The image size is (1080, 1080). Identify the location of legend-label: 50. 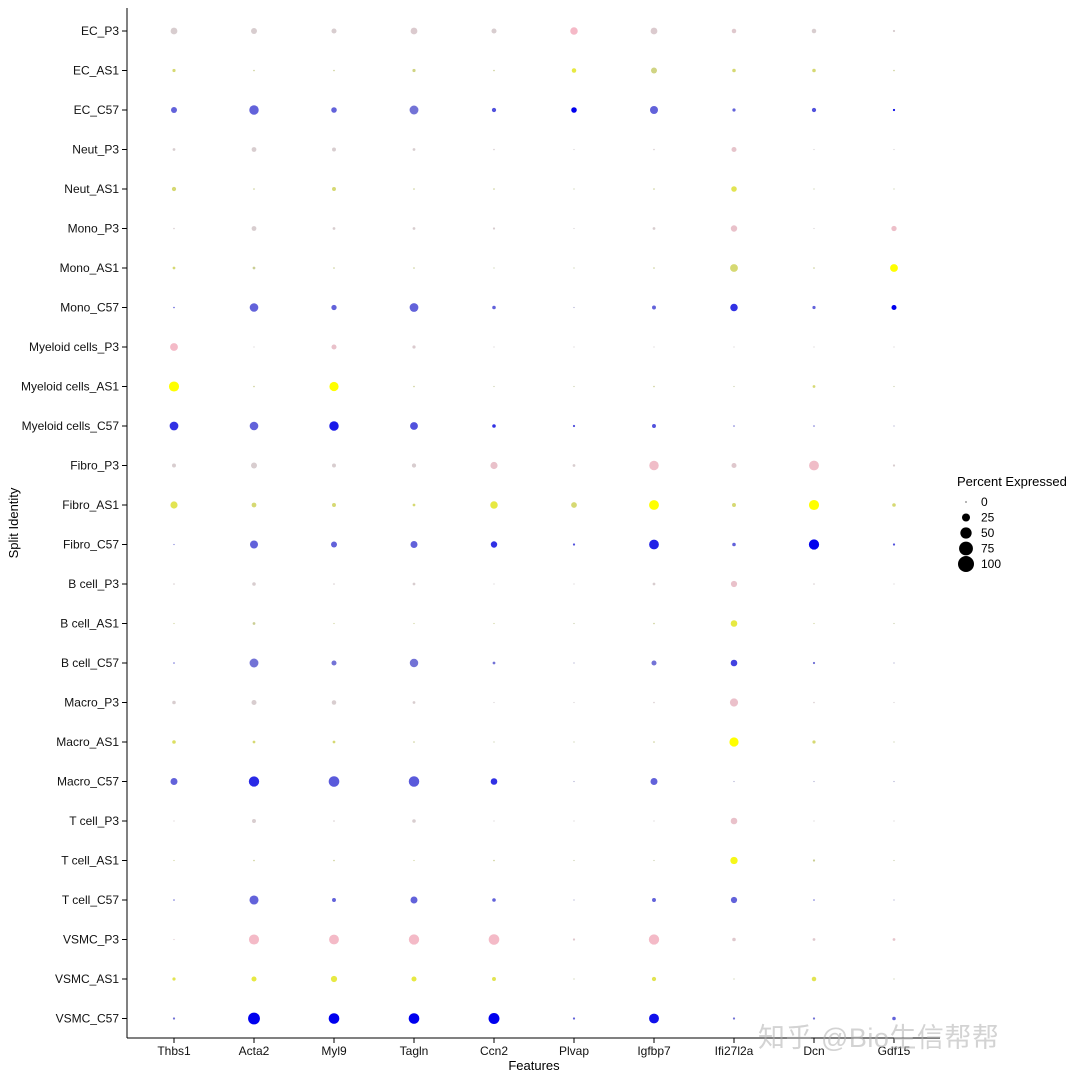
(988, 533).